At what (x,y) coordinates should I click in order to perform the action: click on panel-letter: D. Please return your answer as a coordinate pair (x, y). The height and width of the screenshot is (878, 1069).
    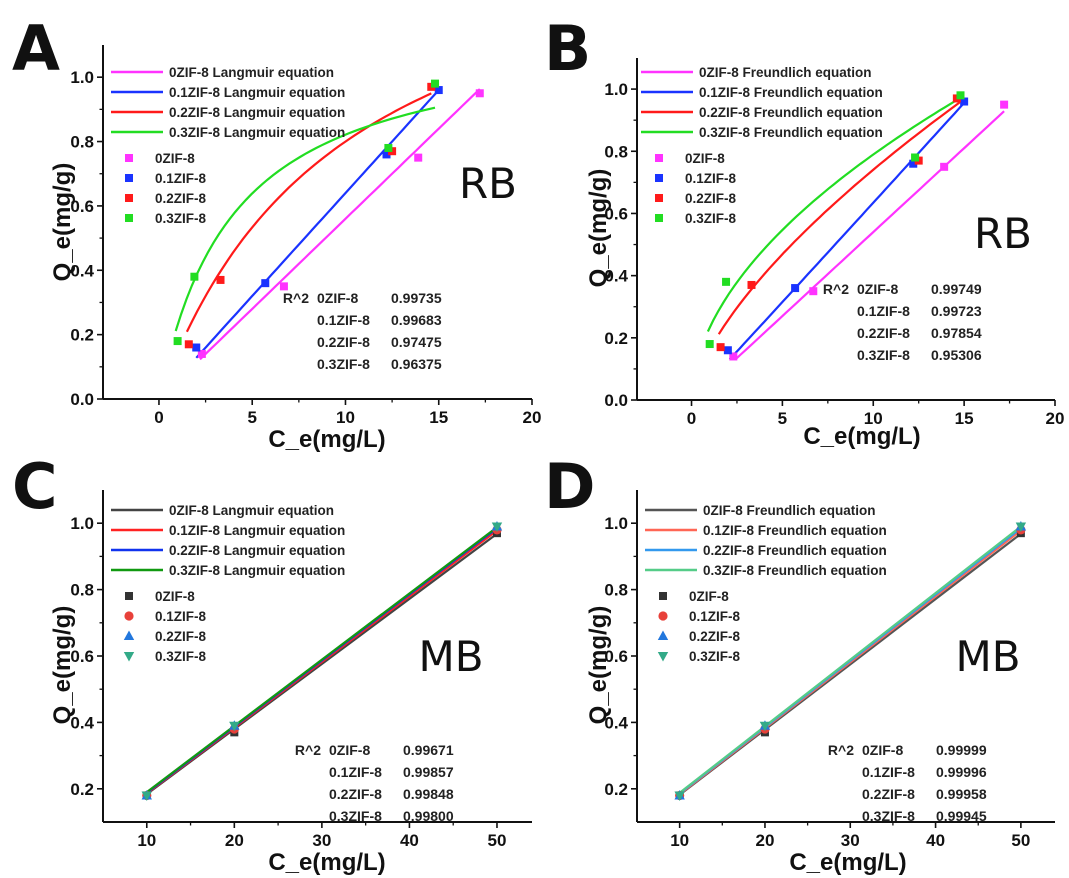
    Looking at the image, I should click on (569, 486).